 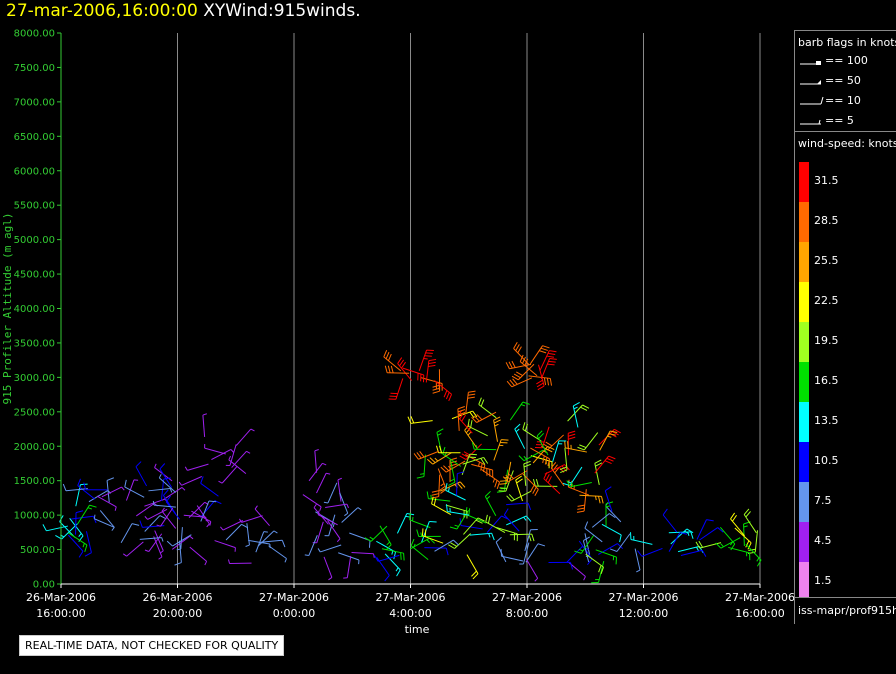 What do you see at coordinates (826, 300) in the screenshot?
I see `speed-bin-label: 22.5` at bounding box center [826, 300].